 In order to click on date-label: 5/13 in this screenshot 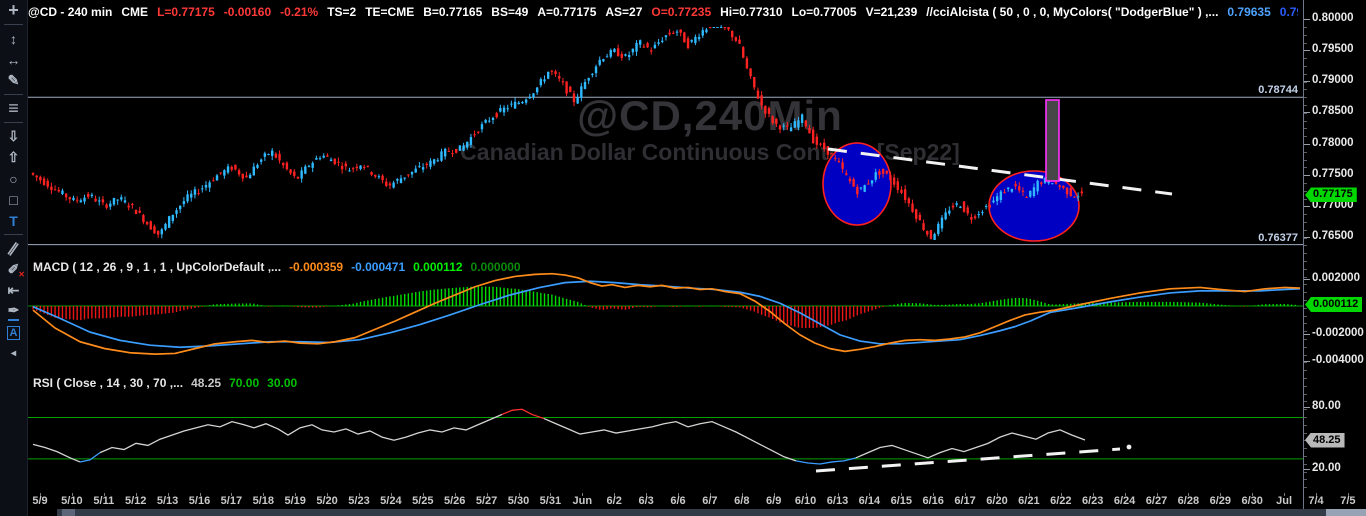, I will do `click(167, 501)`.